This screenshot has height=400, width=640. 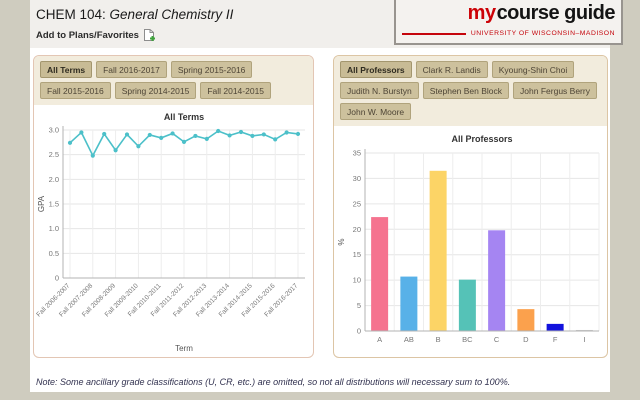 I want to click on logo-course: course, so click(x=528, y=13).